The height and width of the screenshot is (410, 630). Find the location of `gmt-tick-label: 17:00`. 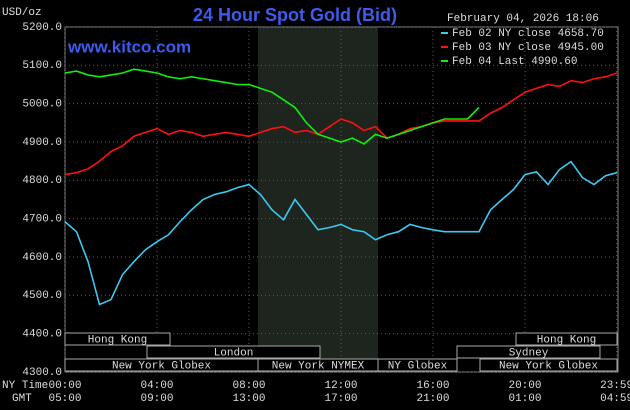

gmt-tick-label: 17:00 is located at coordinates (340, 399).